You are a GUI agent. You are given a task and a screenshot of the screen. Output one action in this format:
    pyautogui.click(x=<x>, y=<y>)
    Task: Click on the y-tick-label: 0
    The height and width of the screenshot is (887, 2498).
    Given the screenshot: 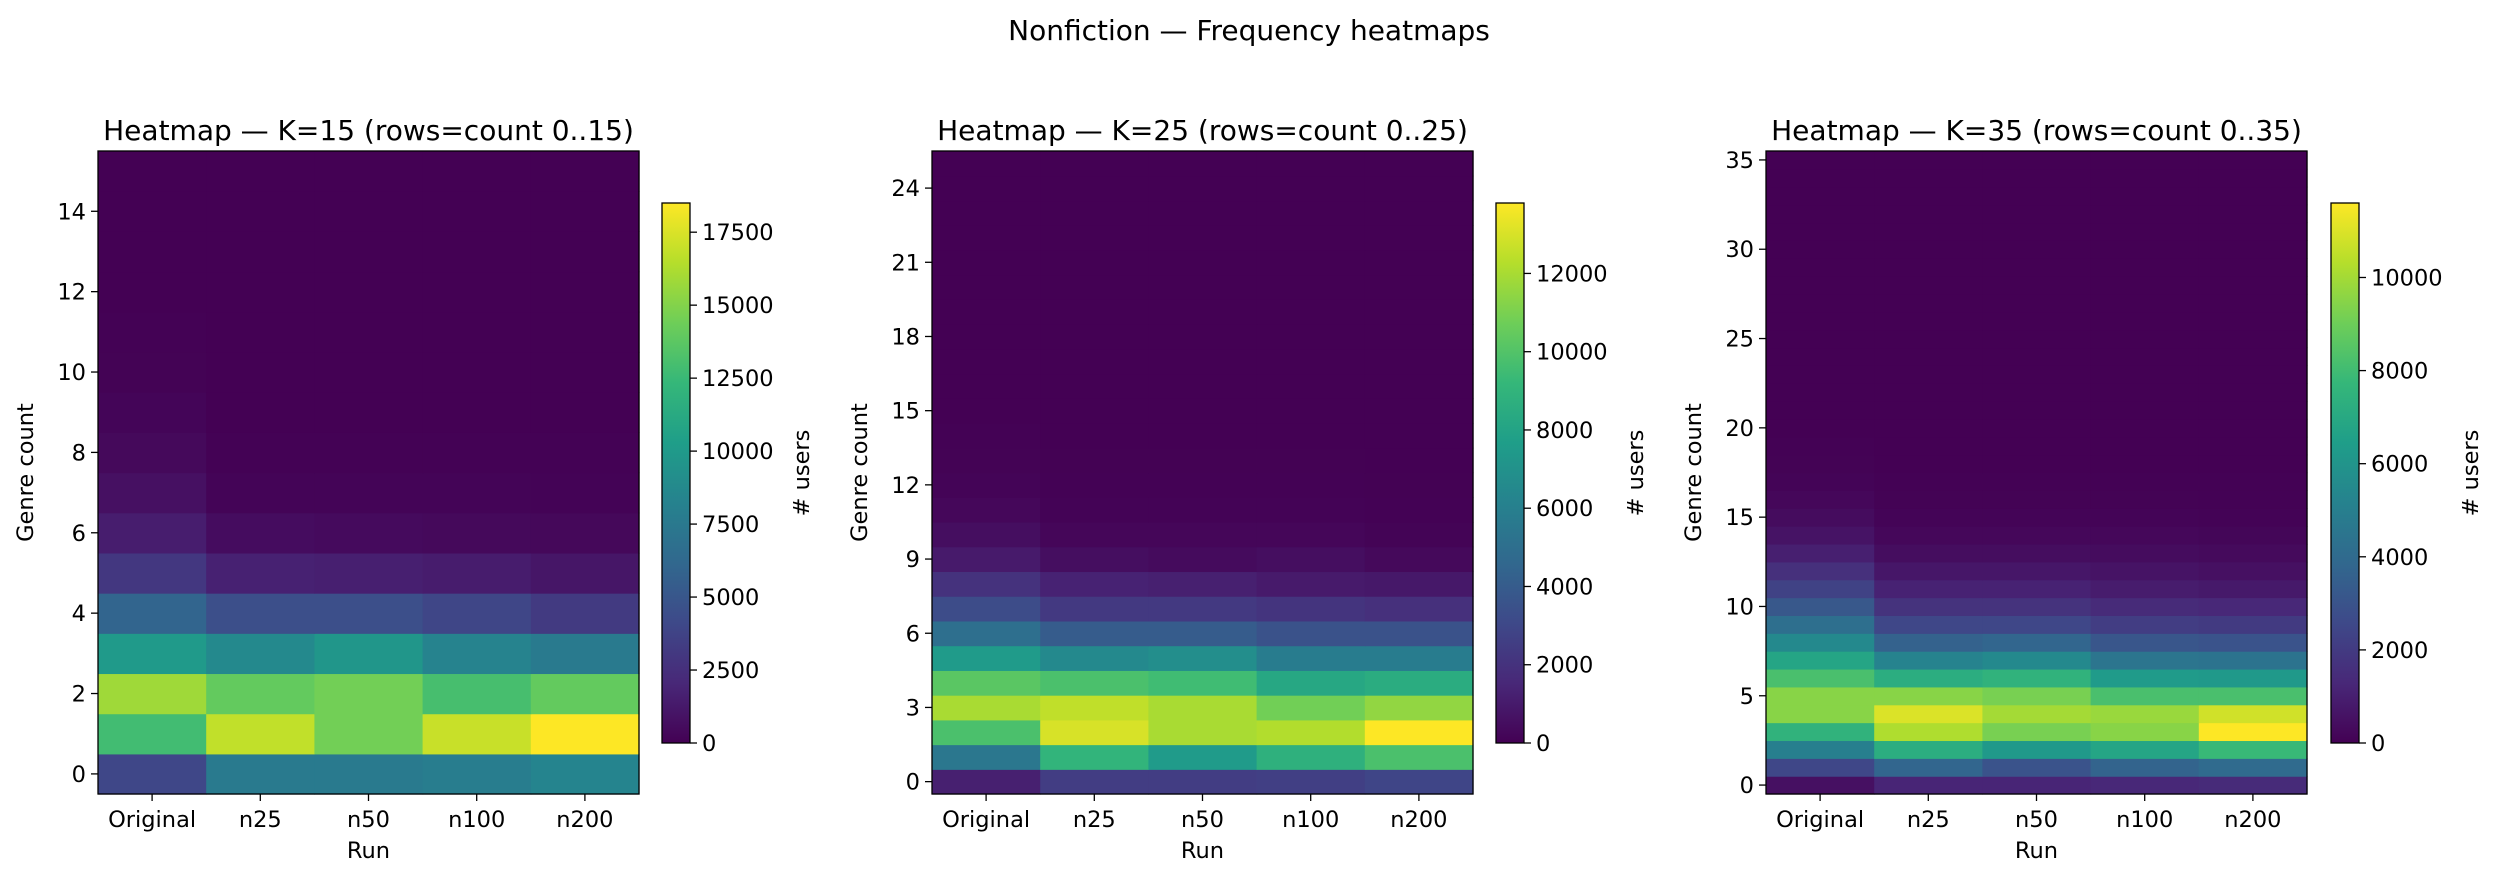 What is the action you would take?
    pyautogui.click(x=79, y=775)
    